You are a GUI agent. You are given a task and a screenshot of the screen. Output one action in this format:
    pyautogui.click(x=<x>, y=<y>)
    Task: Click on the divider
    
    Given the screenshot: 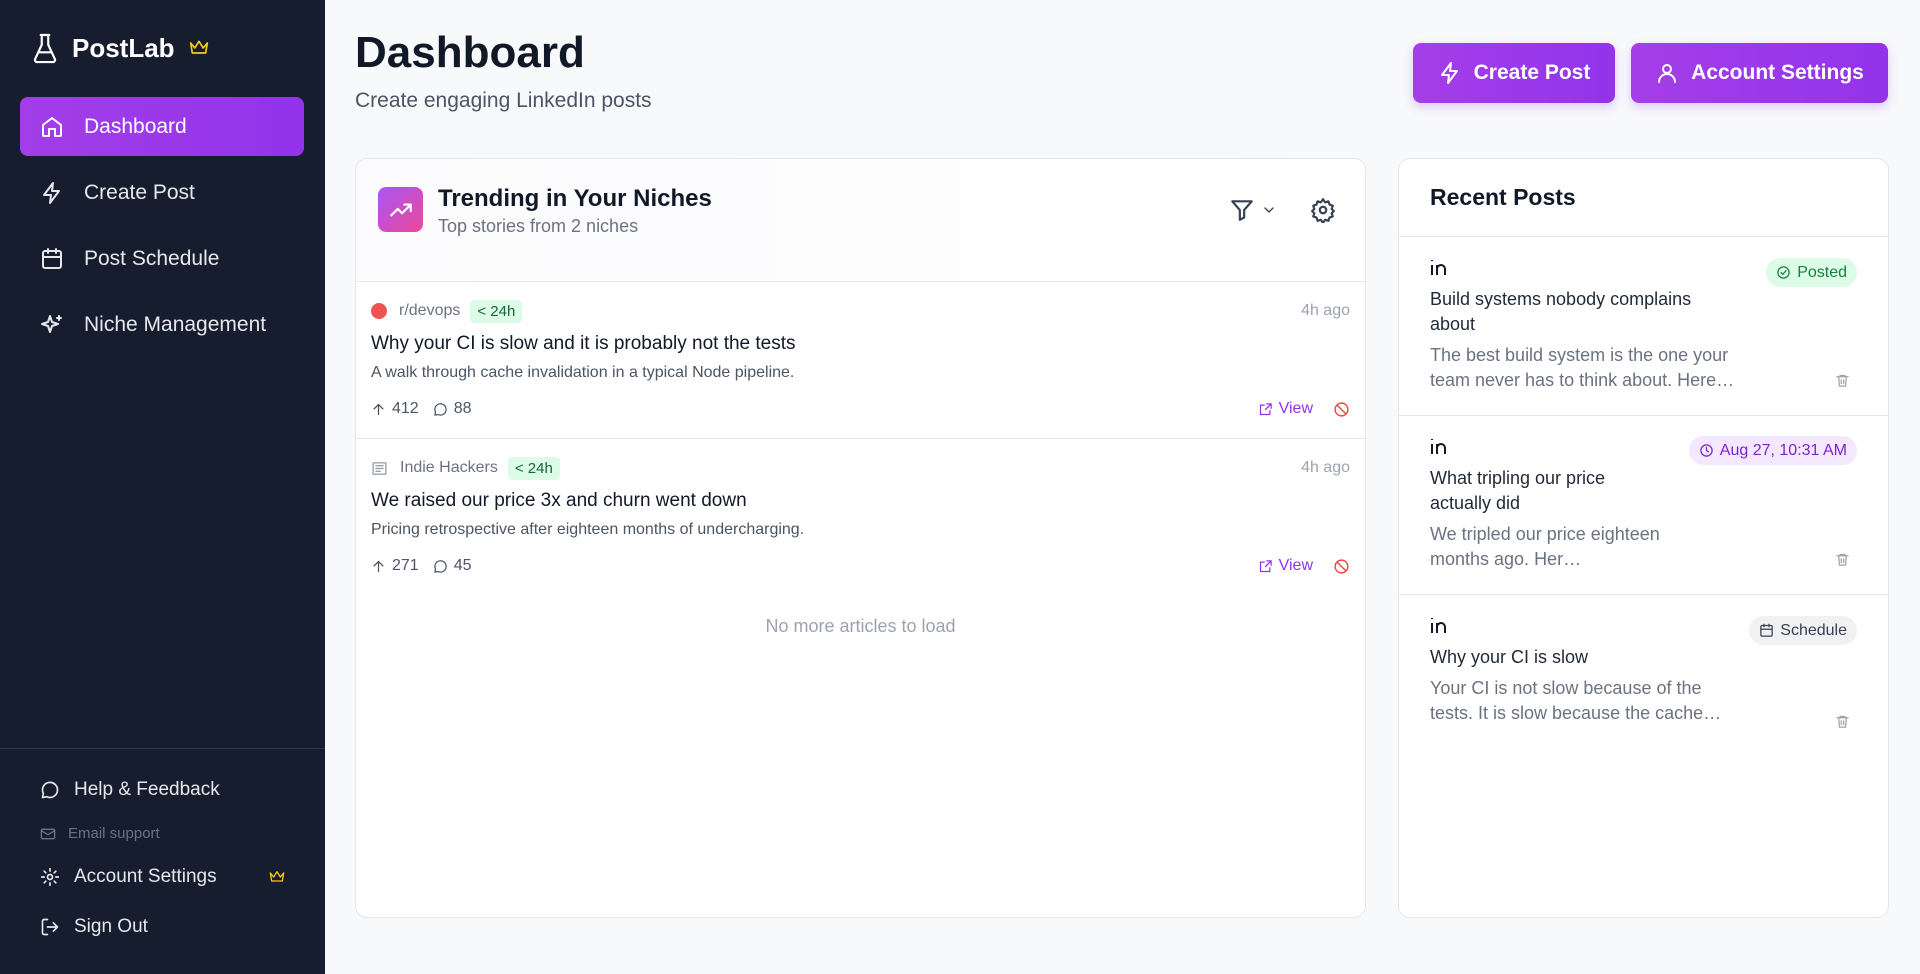 What is the action you would take?
    pyautogui.click(x=162, y=748)
    